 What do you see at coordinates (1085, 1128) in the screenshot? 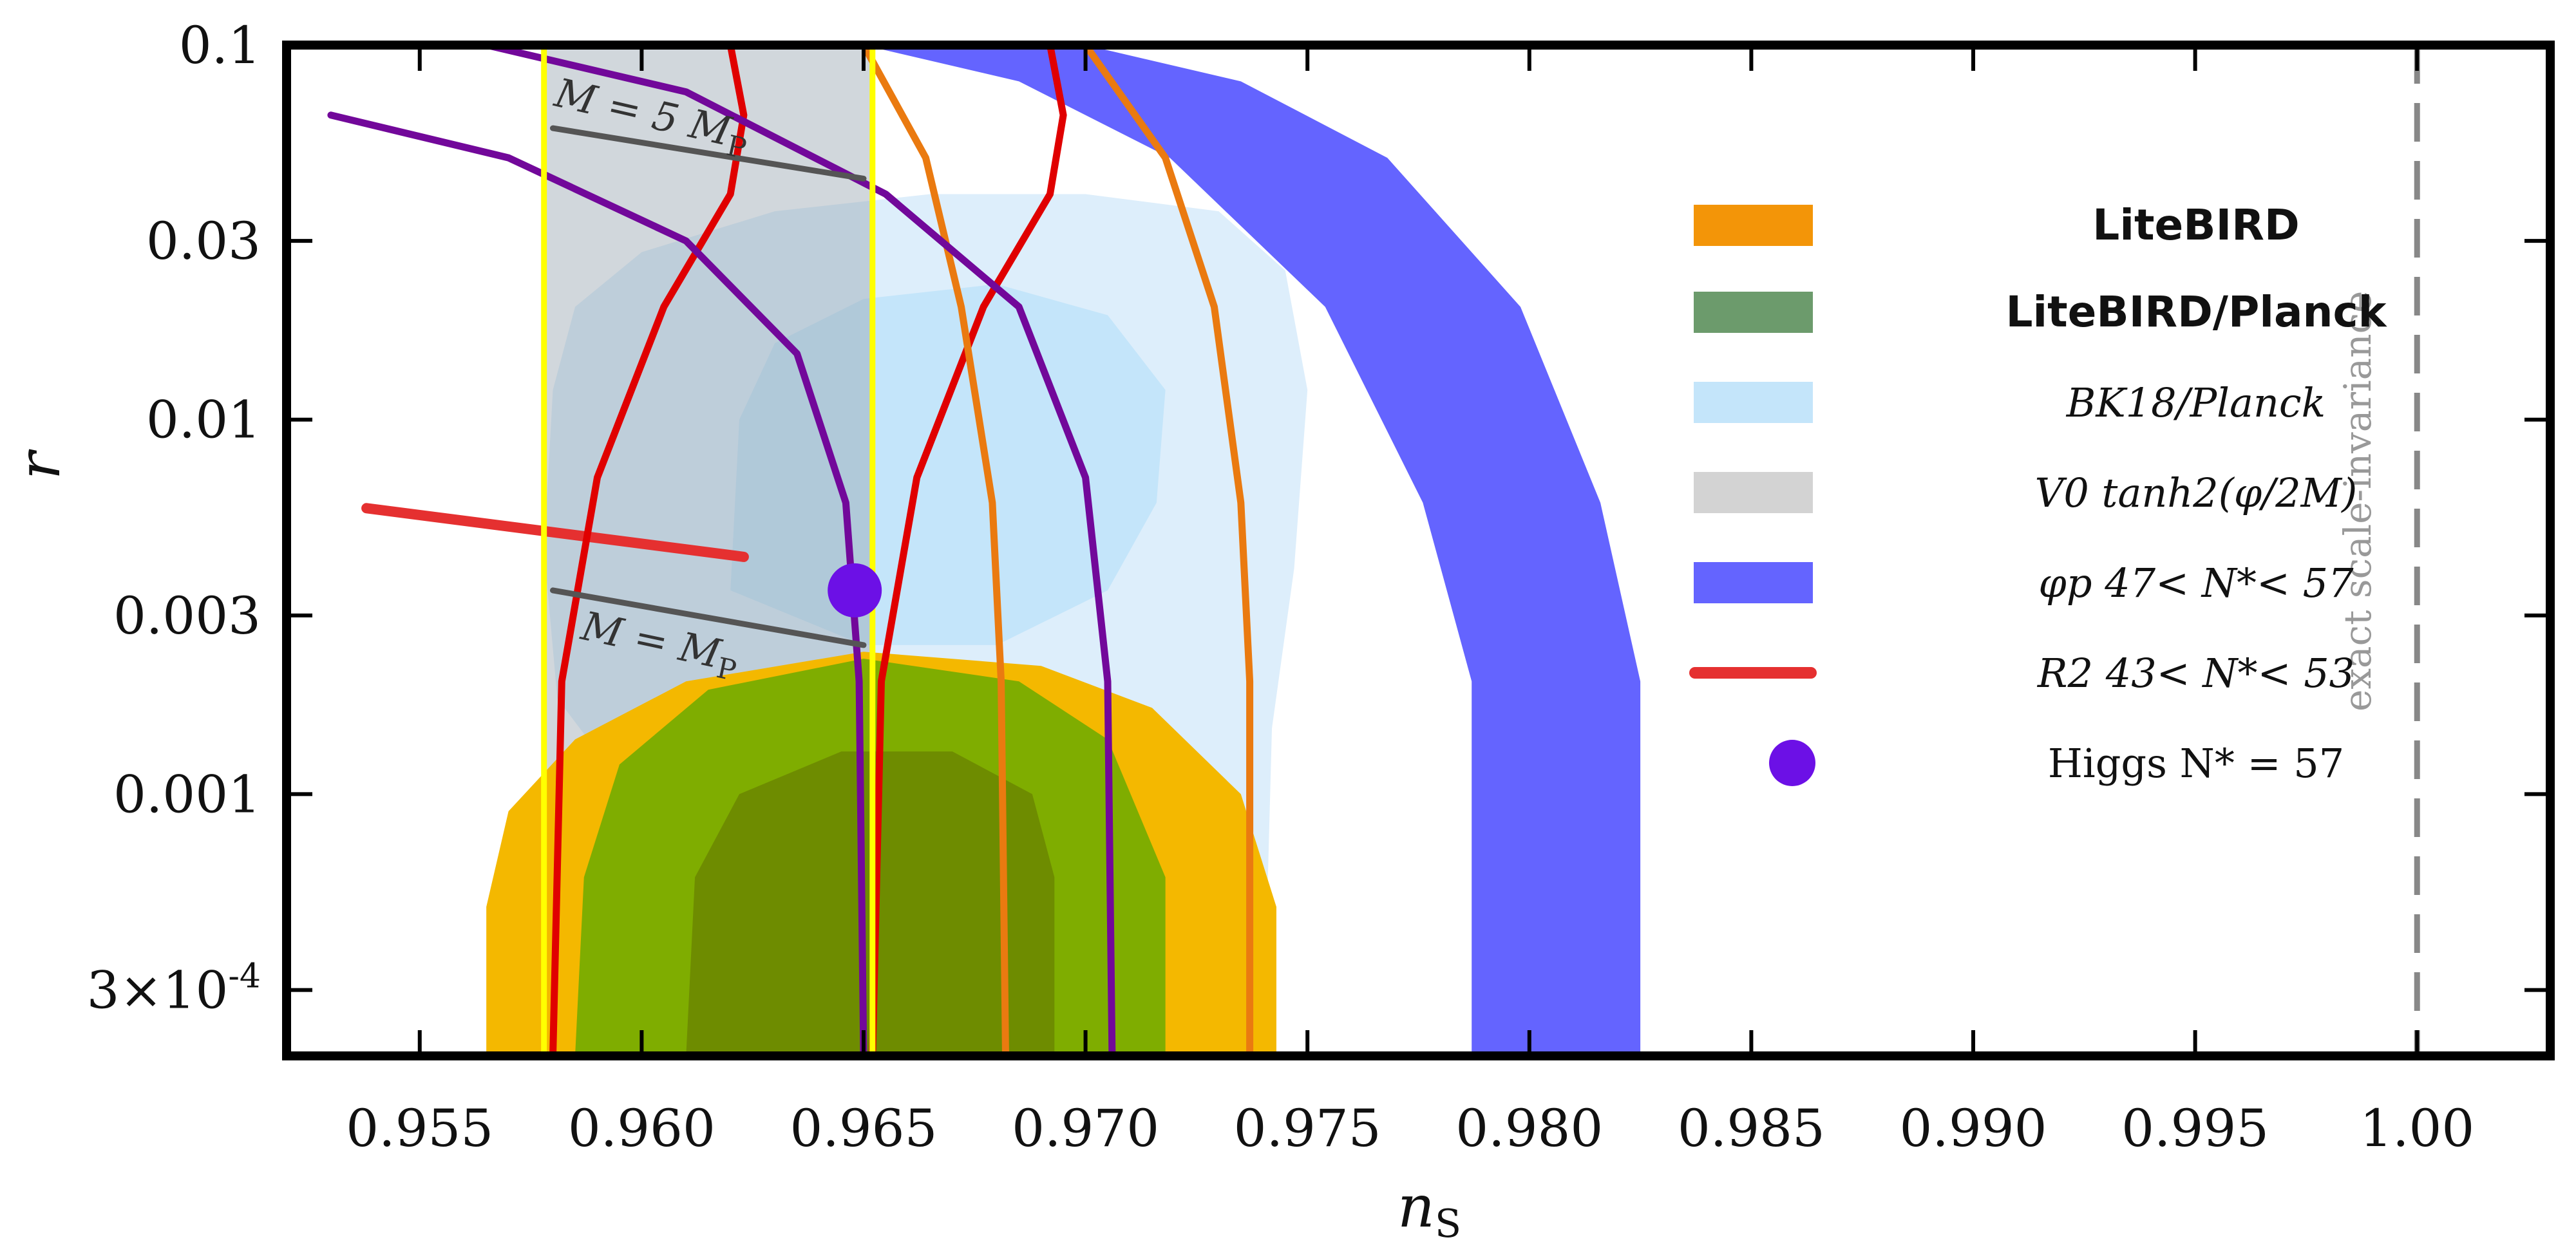
I see `x-tick-label: 0.970` at bounding box center [1085, 1128].